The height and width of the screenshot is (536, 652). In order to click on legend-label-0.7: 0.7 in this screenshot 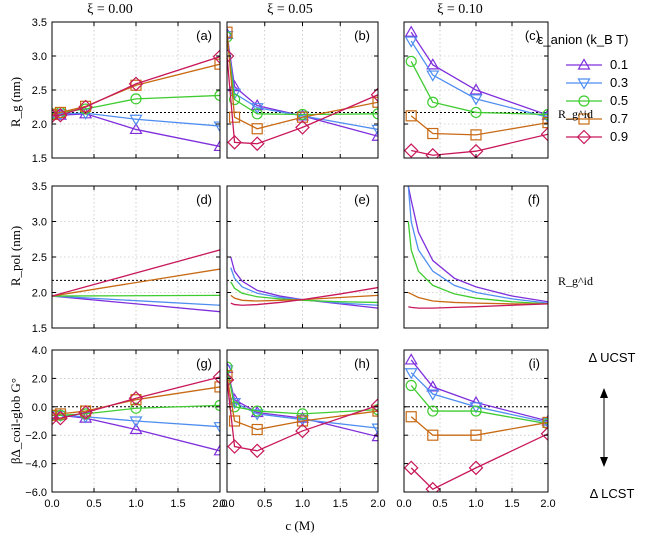, I will do `click(619, 118)`.